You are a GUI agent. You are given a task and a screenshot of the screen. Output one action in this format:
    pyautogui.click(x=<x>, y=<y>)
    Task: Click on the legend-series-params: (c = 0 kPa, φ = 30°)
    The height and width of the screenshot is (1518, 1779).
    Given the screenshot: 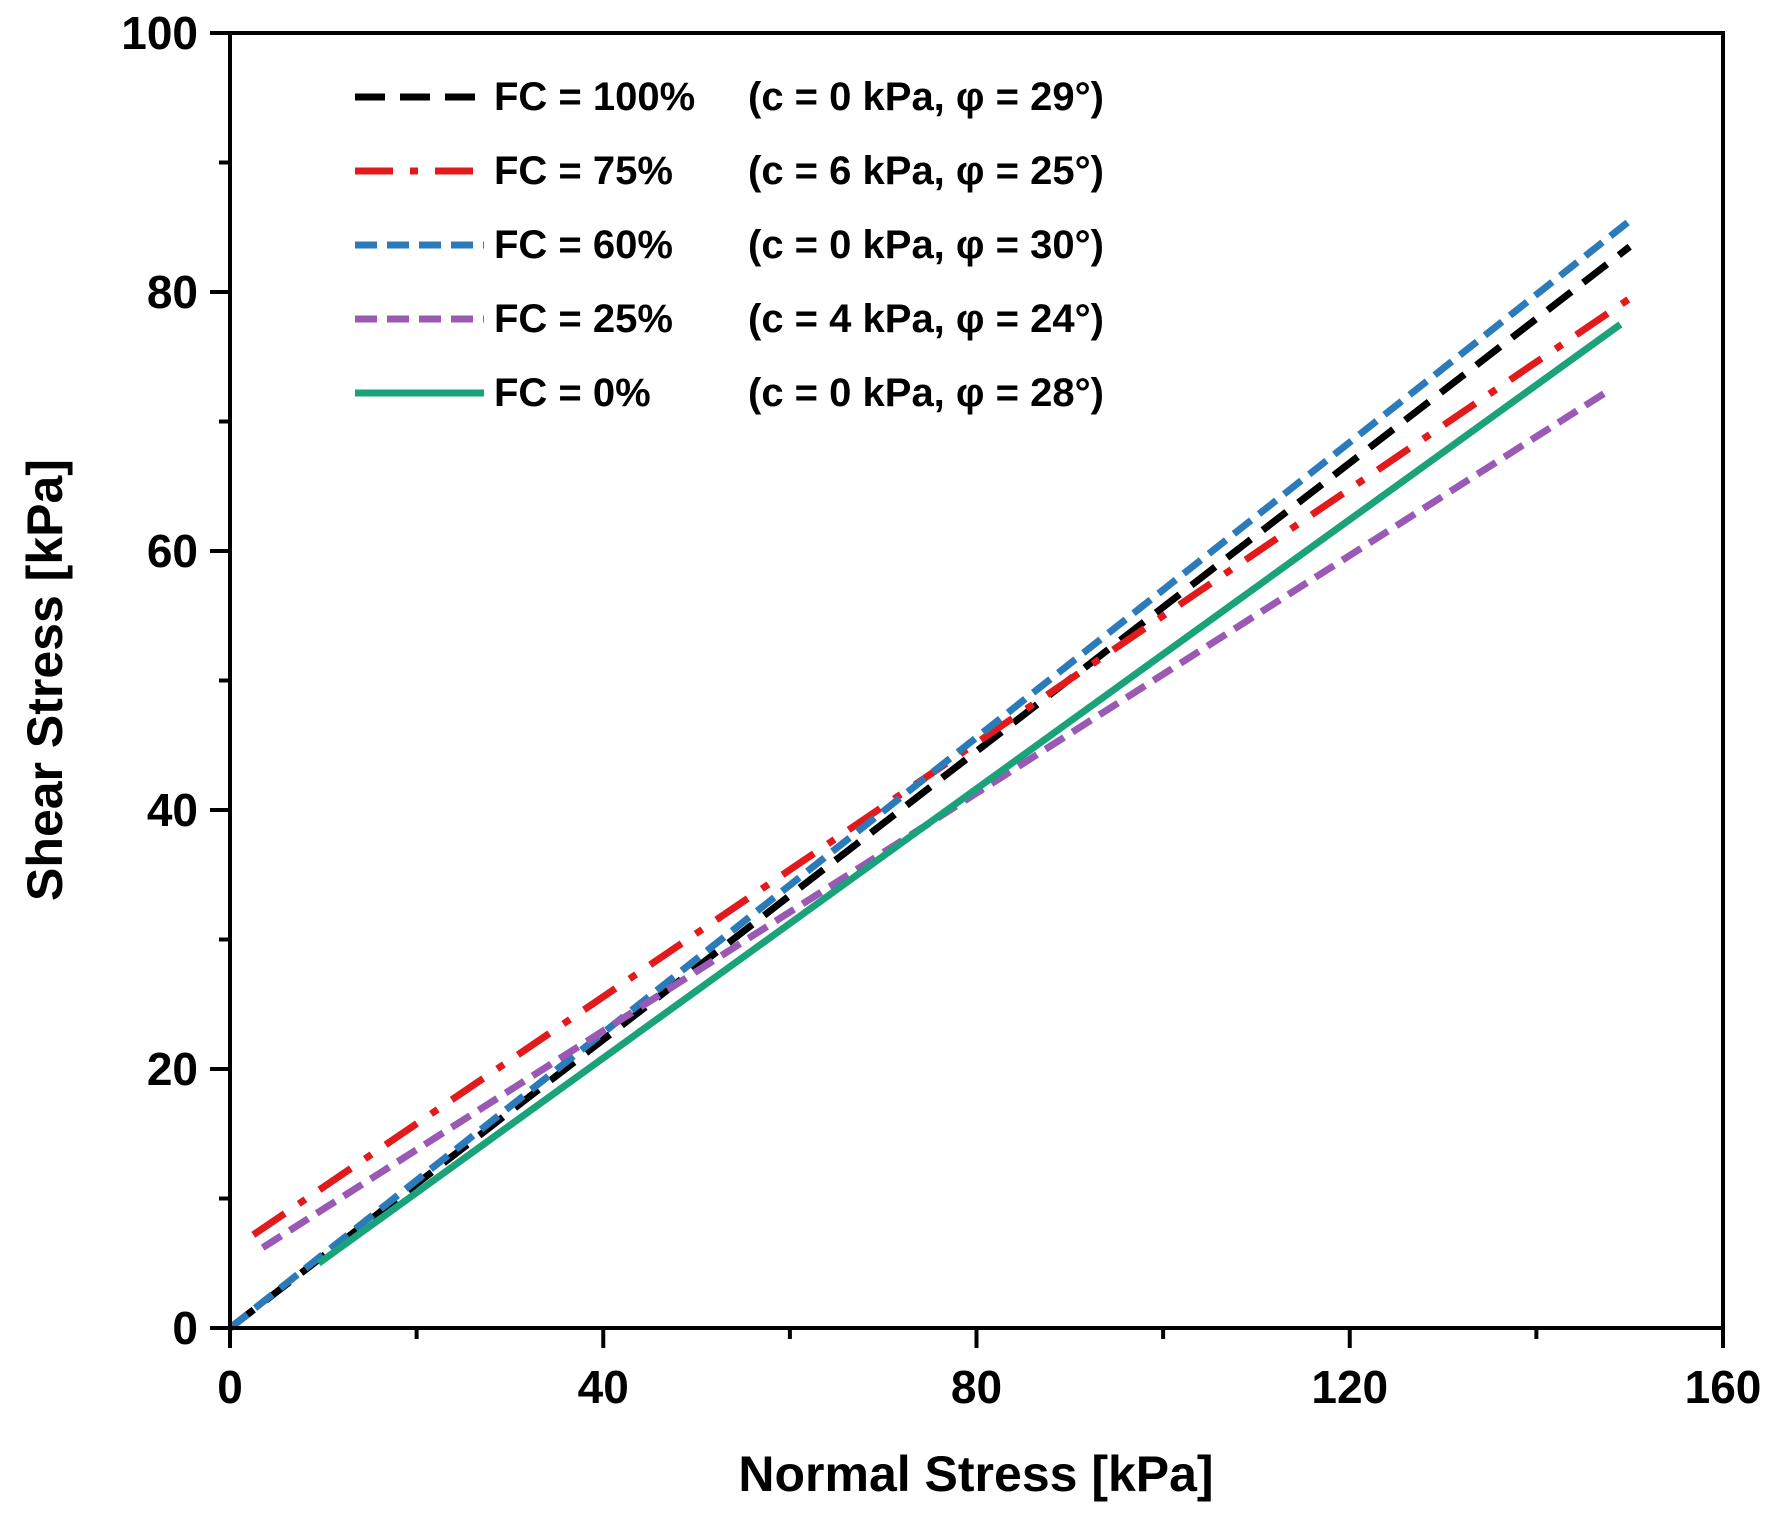 What is the action you would take?
    pyautogui.click(x=926, y=245)
    